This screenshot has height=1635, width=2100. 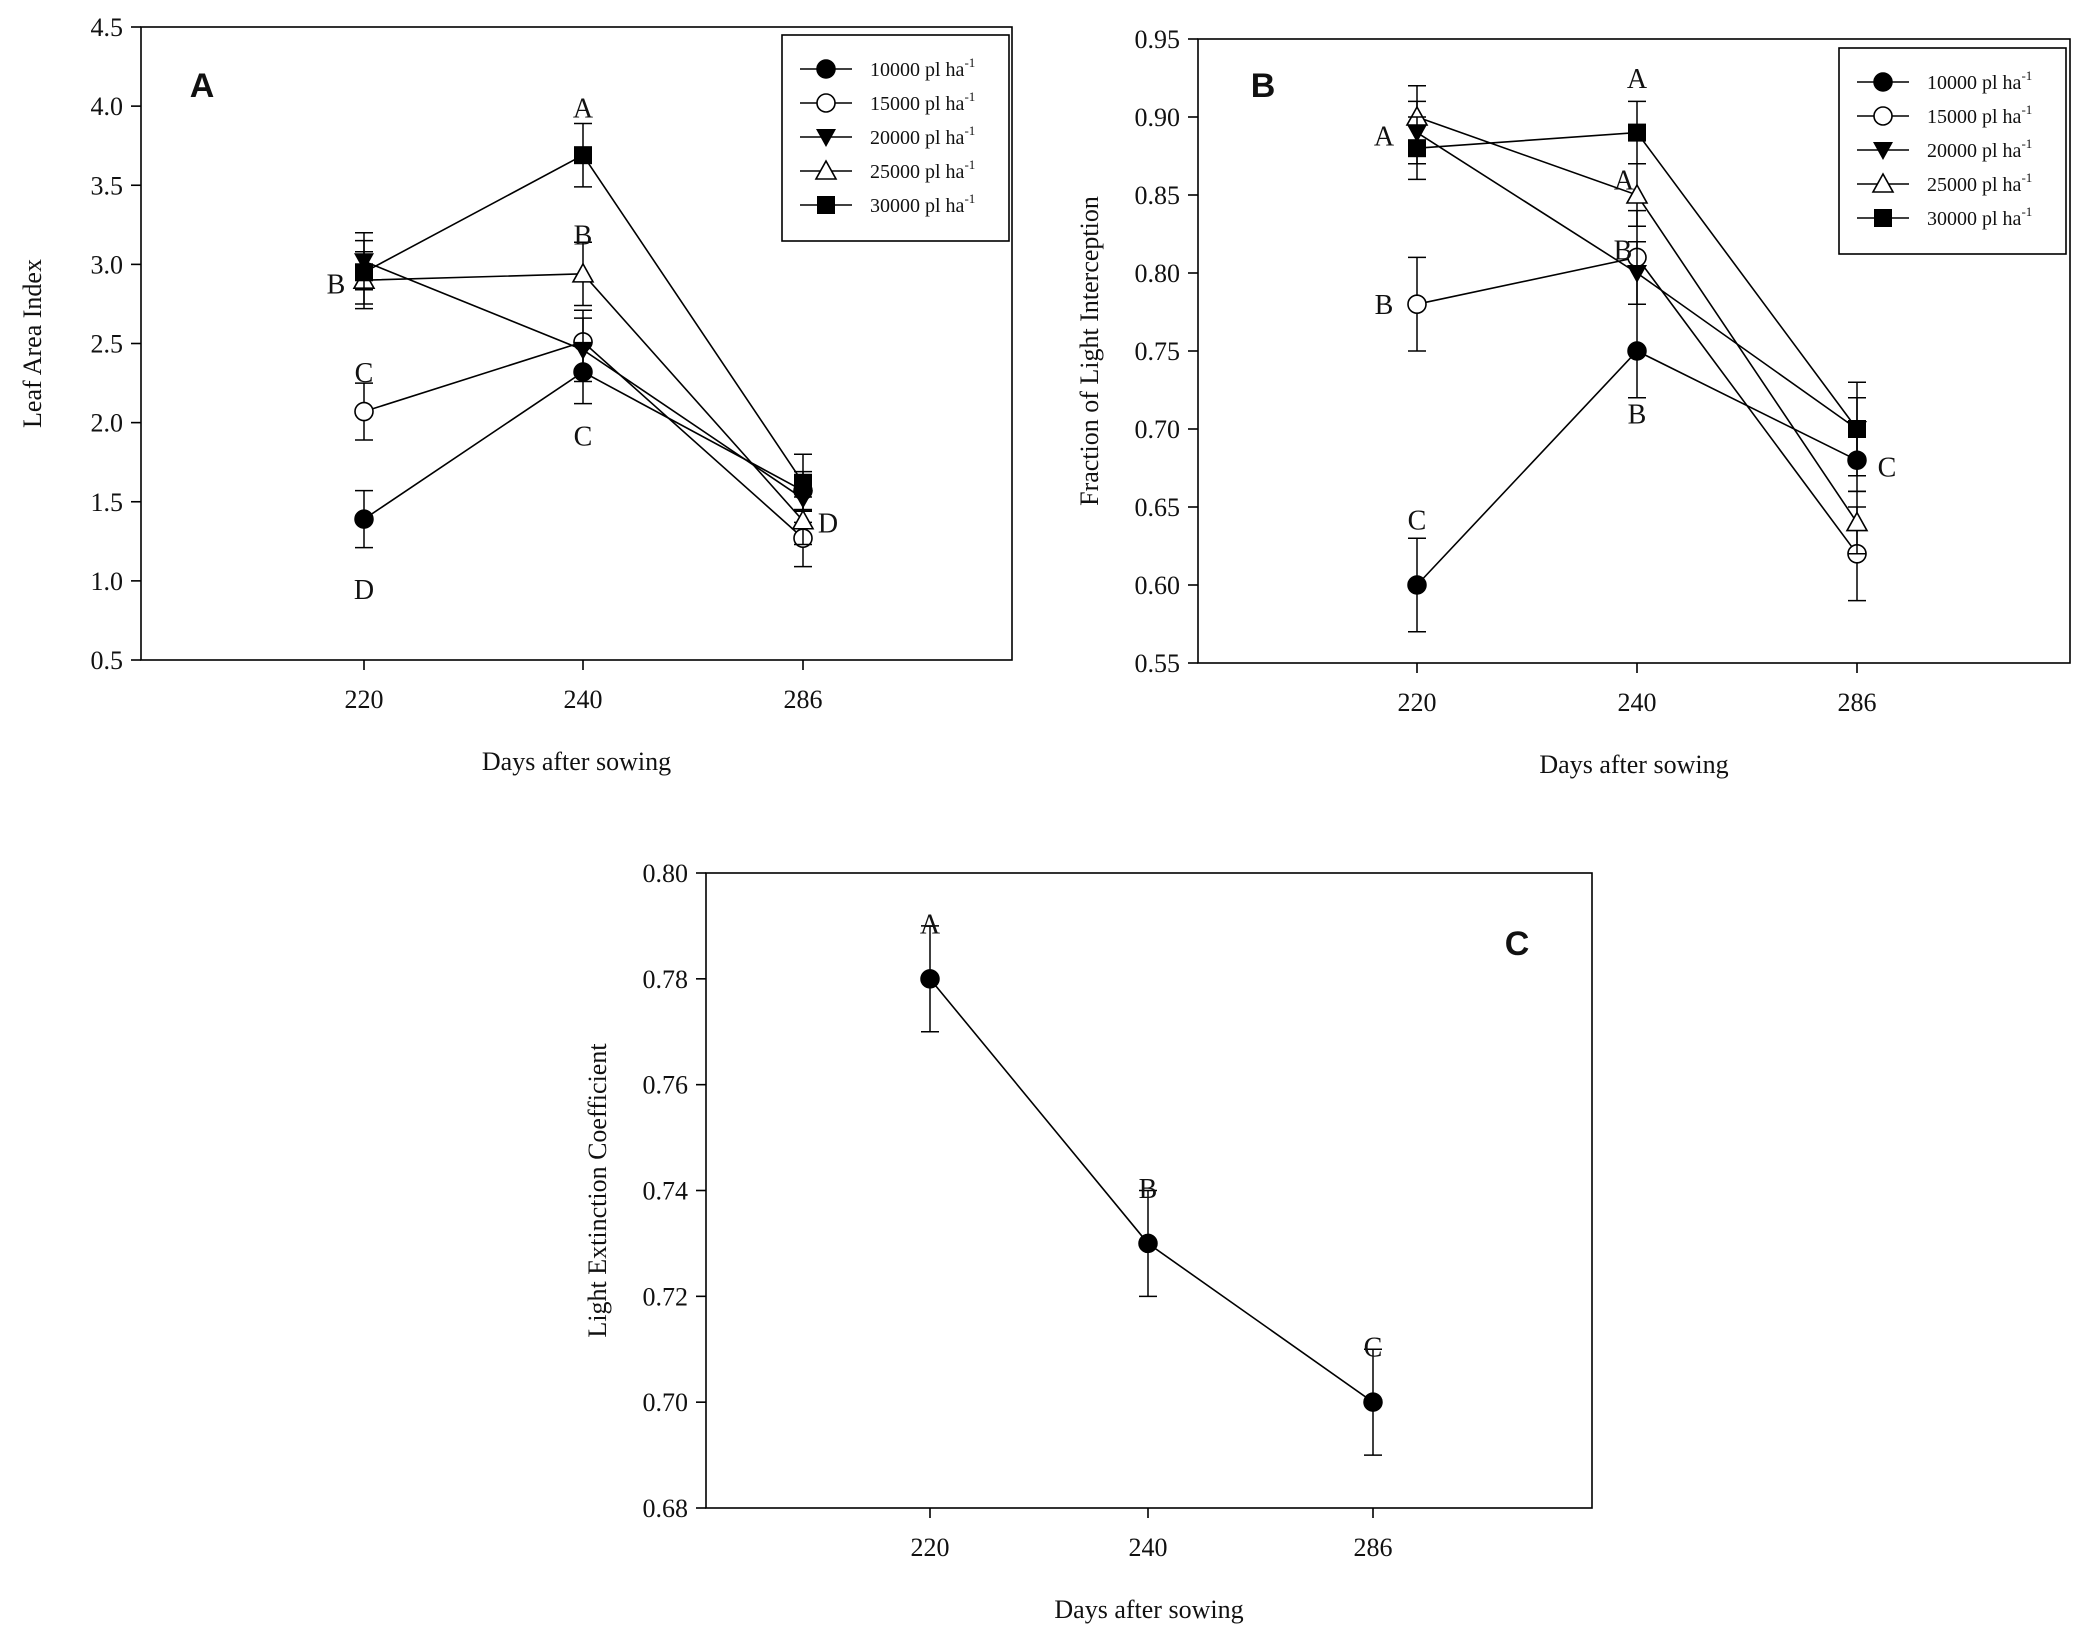 What do you see at coordinates (107, 660) in the screenshot?
I see `y-tick-label: 0.5` at bounding box center [107, 660].